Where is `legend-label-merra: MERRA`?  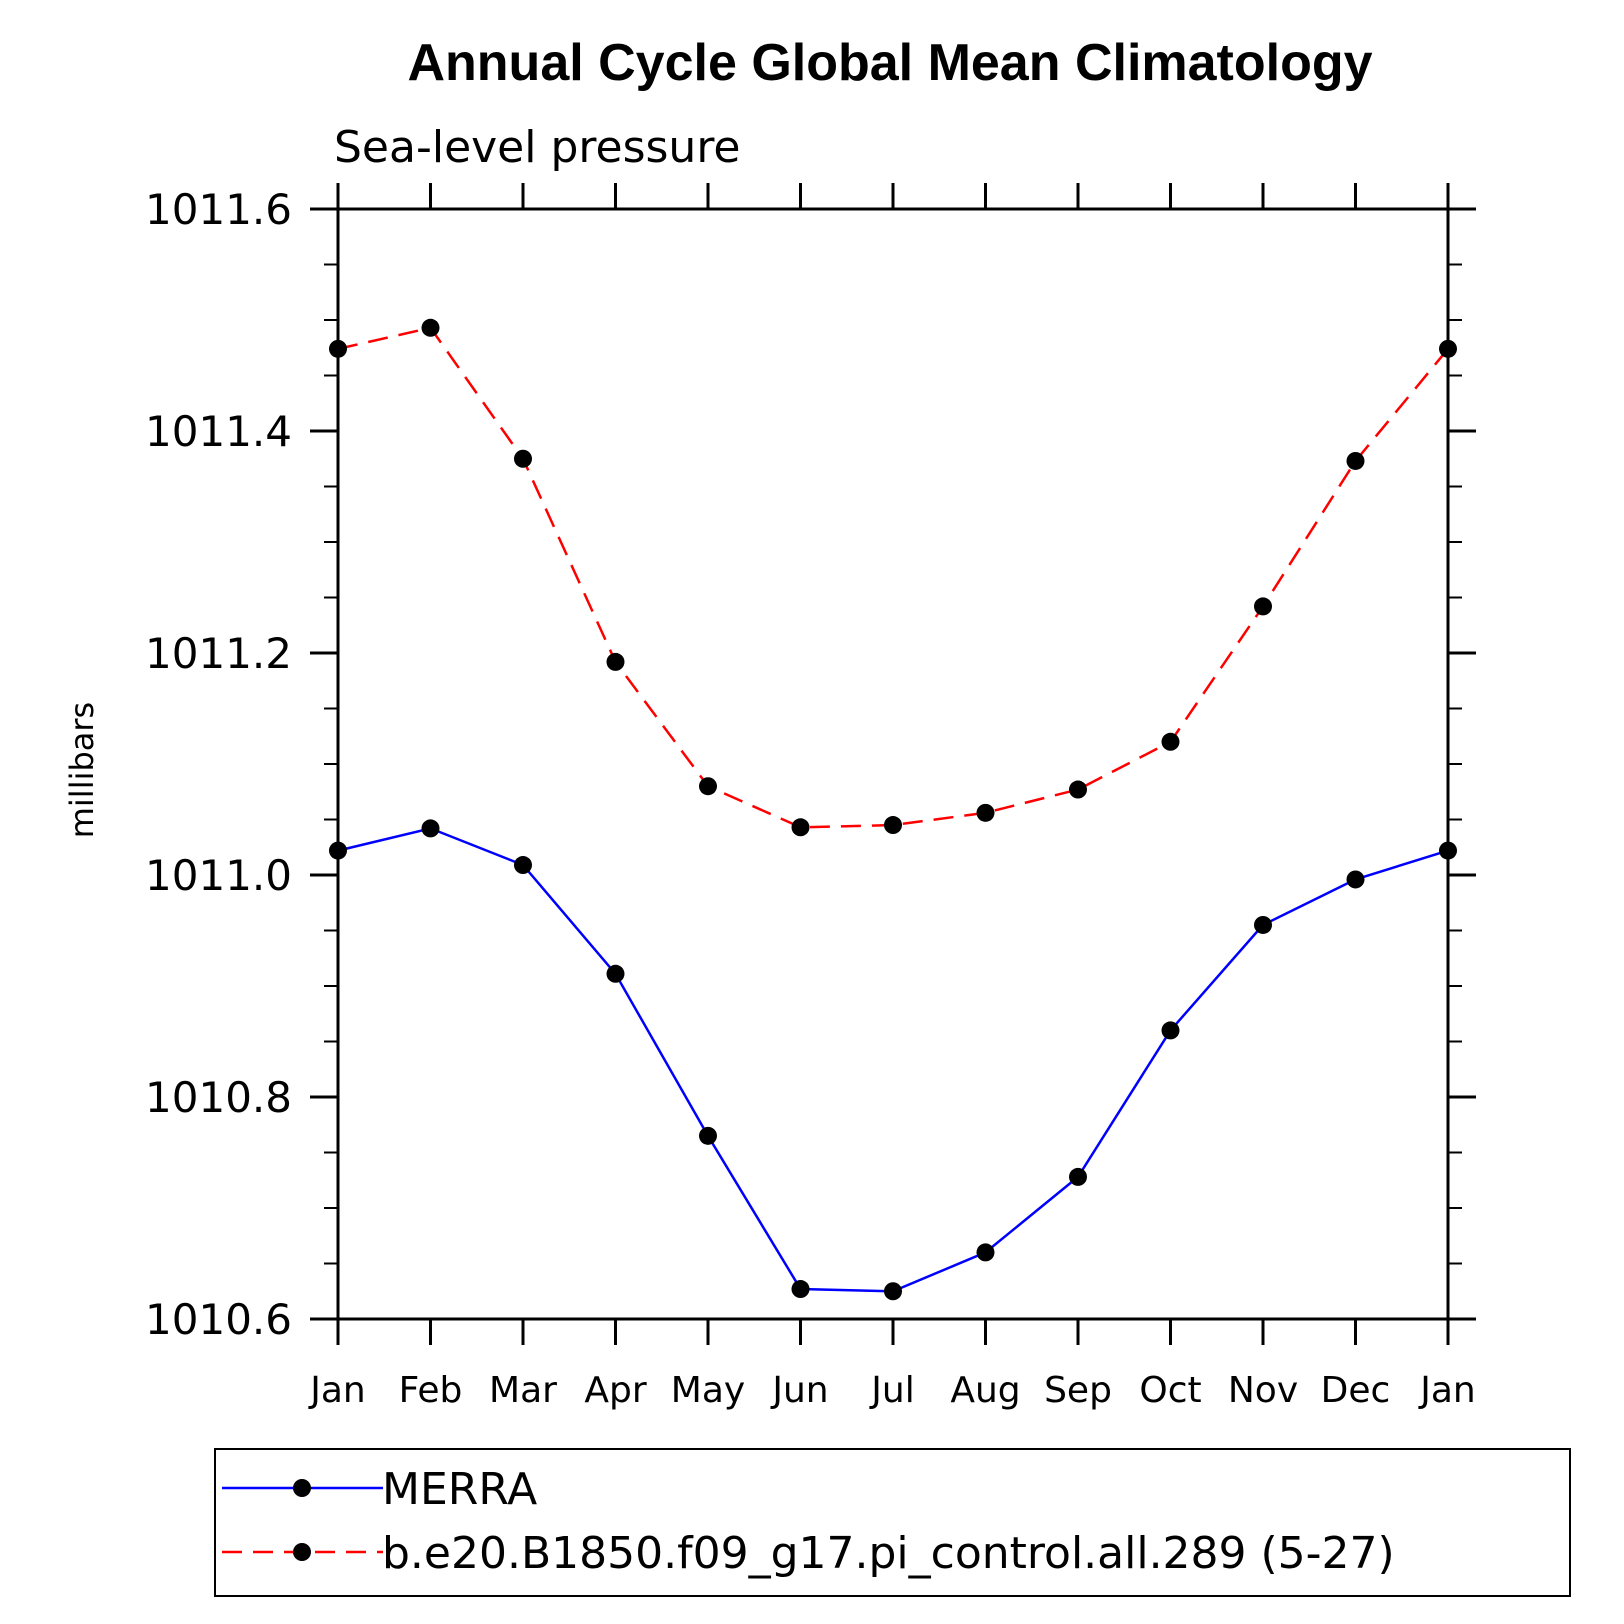
legend-label-merra: MERRA is located at coordinates (459, 1489).